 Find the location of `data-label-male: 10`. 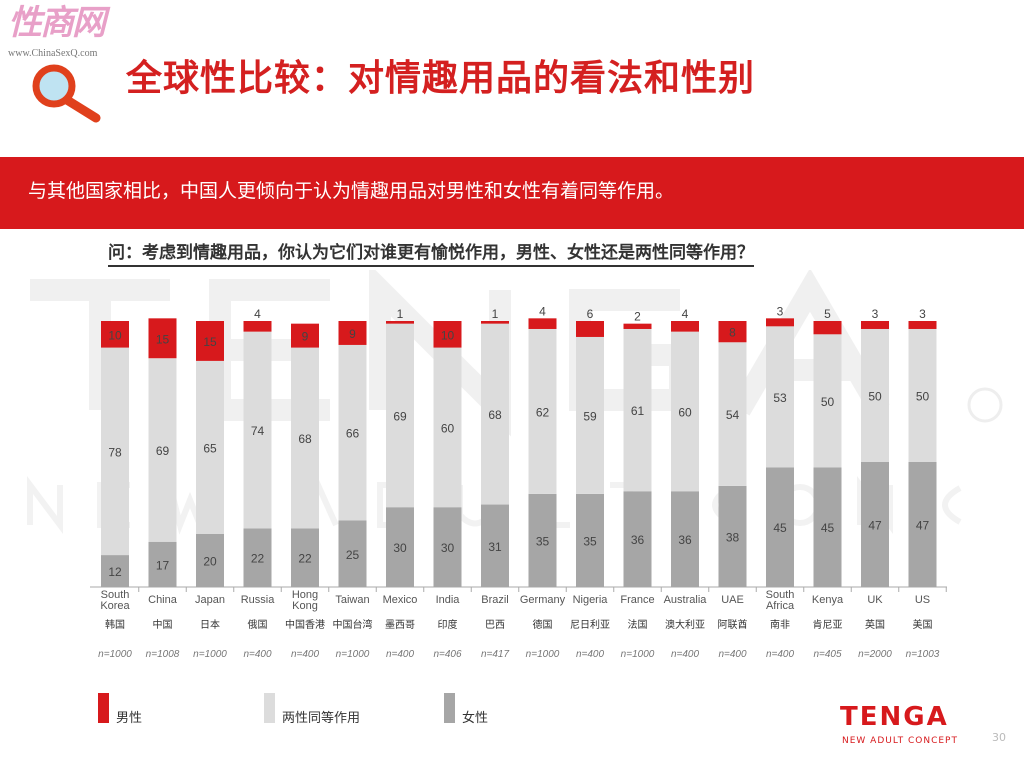

data-label-male: 10 is located at coordinates (448, 335).